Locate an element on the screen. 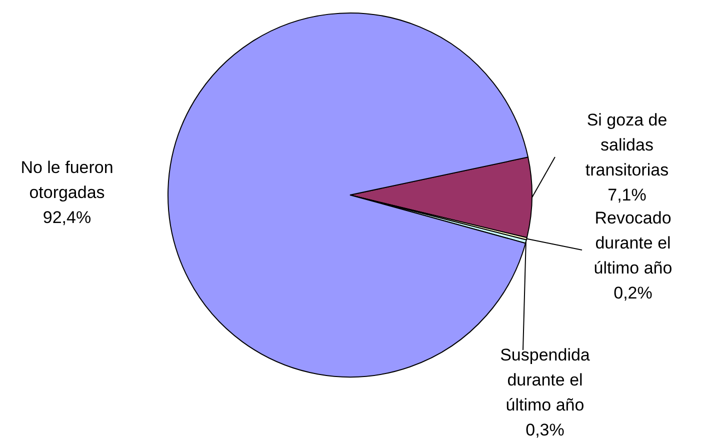 Image resolution: width=711 pixels, height=445 pixels. slice-label: Revocado durante el último año is located at coordinates (633, 242).